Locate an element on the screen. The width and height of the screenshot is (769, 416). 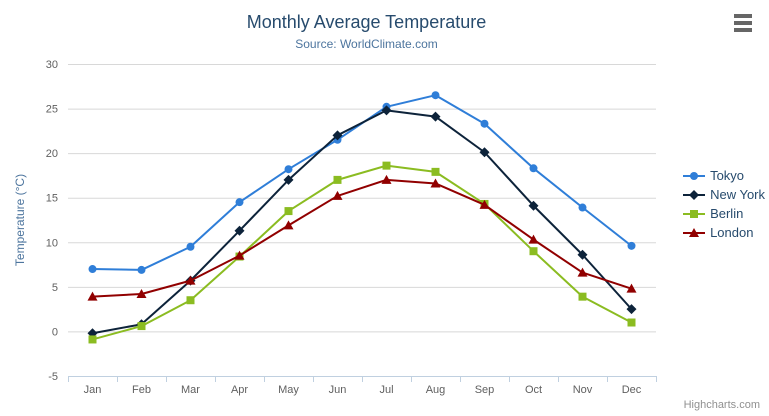
legend-item-new-york: New York is located at coordinates (724, 194).